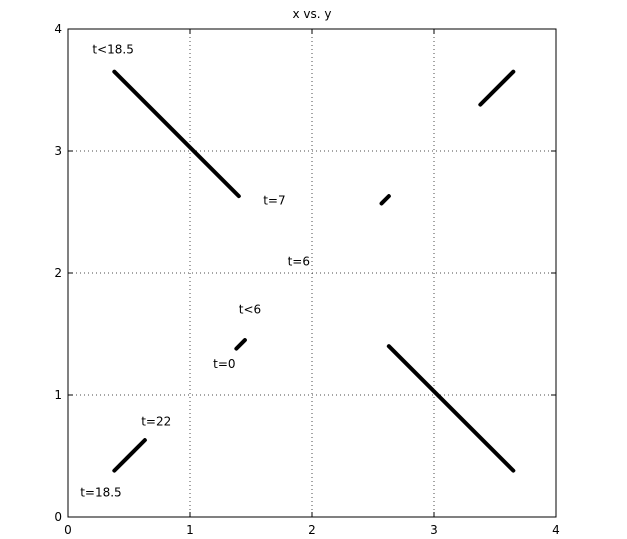  What do you see at coordinates (250, 309) in the screenshot?
I see `annotation-label: t<6` at bounding box center [250, 309].